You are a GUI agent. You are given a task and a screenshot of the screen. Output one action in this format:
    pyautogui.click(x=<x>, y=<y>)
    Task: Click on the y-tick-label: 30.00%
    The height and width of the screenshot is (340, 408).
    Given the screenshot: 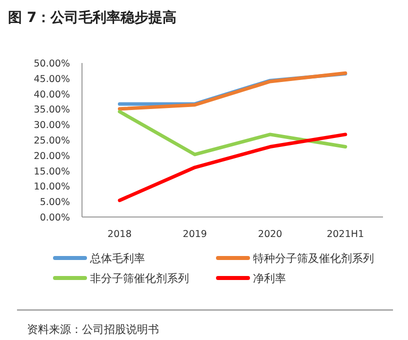 What is the action you would take?
    pyautogui.click(x=52, y=126)
    